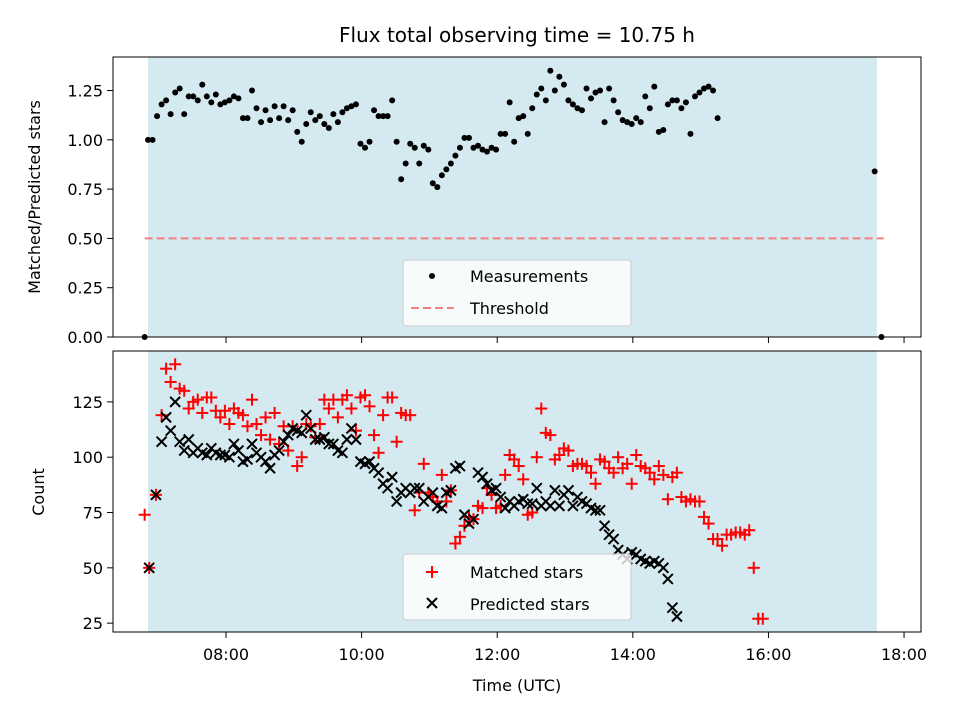 Image resolution: width=960 pixels, height=720 pixels. I want to click on ytick-label-ratio: 1.00, so click(85, 140).